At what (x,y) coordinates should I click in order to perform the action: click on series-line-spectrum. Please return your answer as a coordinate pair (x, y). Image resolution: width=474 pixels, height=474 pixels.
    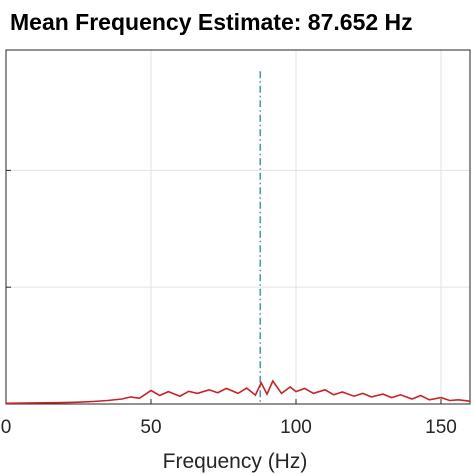
    Looking at the image, I should click on (238, 392).